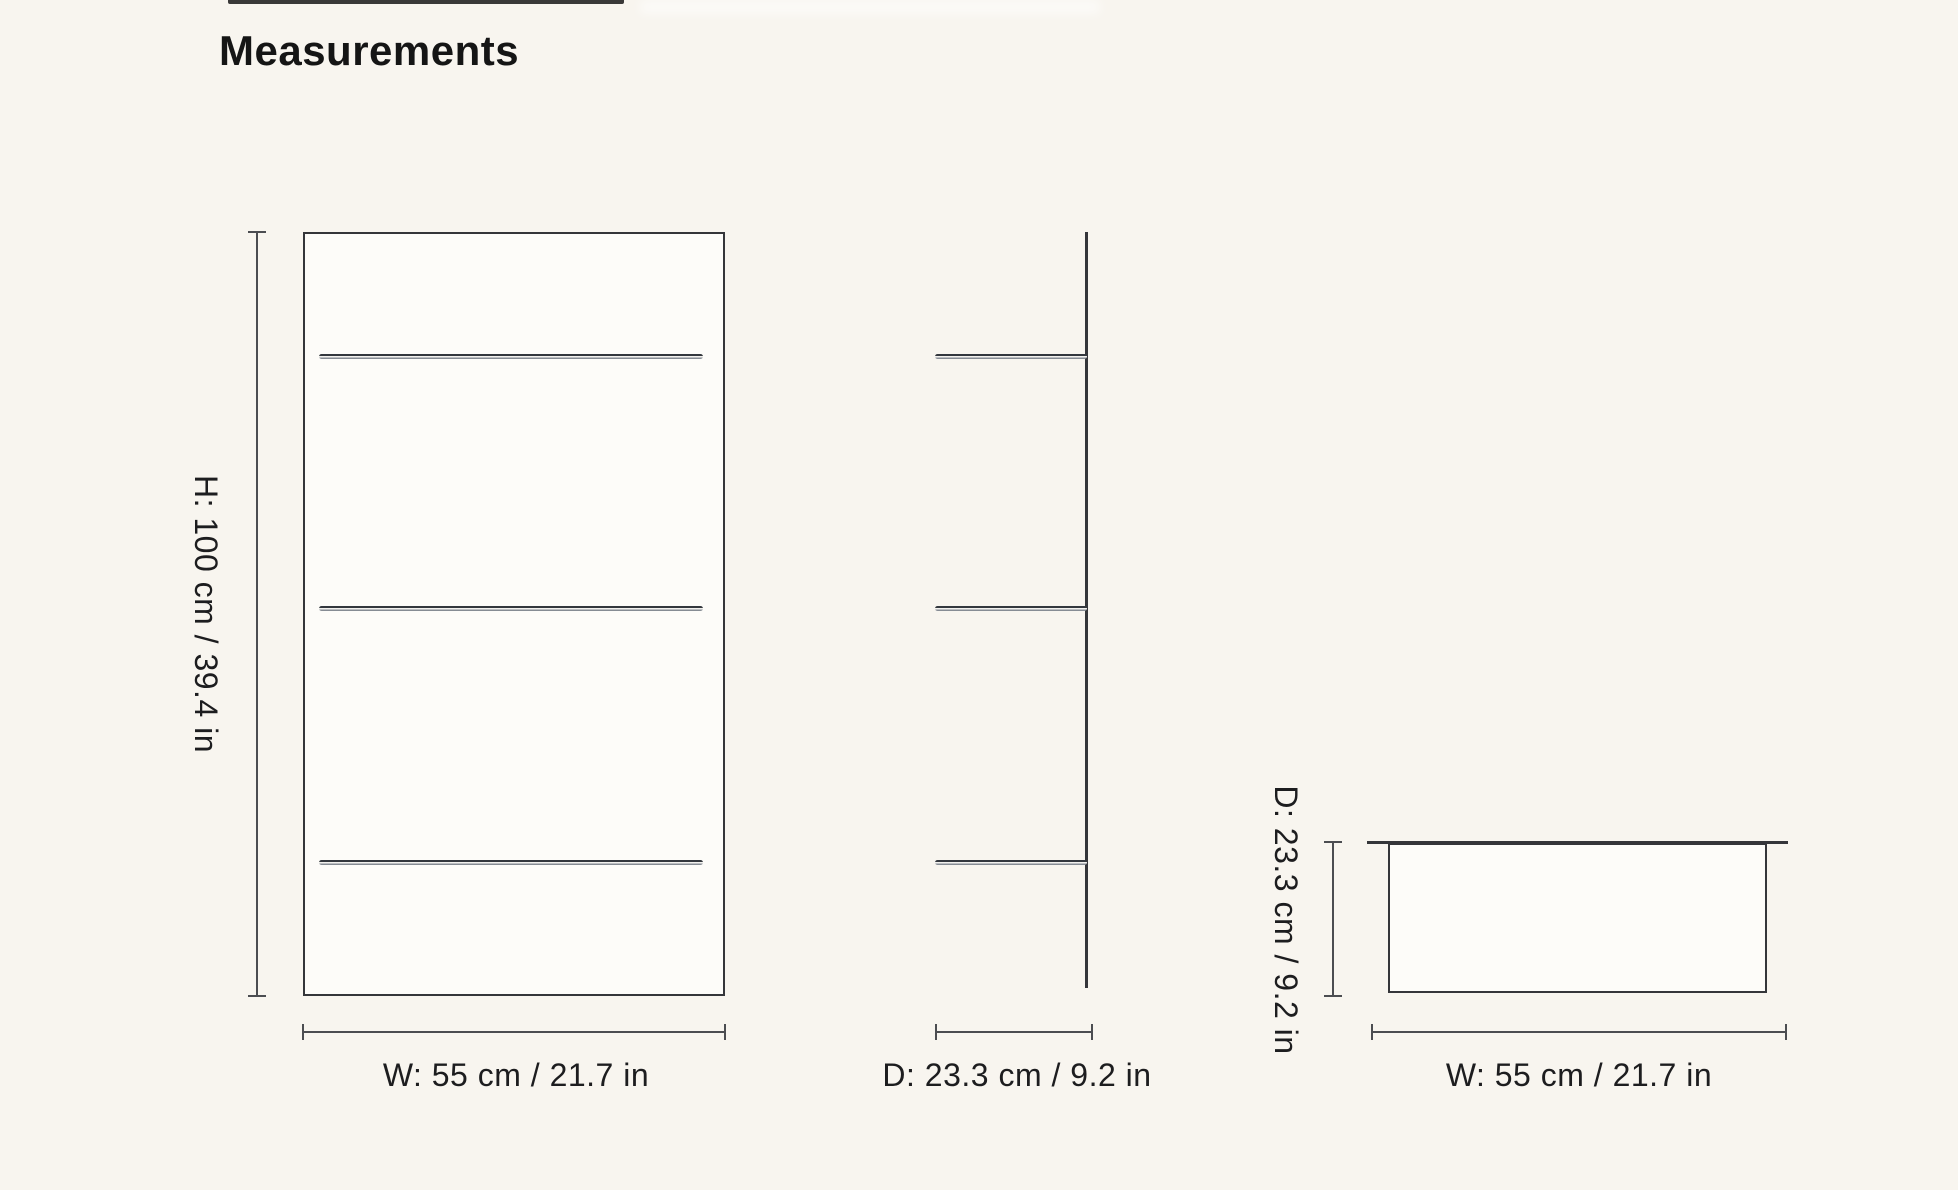 Image resolution: width=1958 pixels, height=1190 pixels. What do you see at coordinates (1014, 1032) in the screenshot?
I see `side-depth-dimension-line` at bounding box center [1014, 1032].